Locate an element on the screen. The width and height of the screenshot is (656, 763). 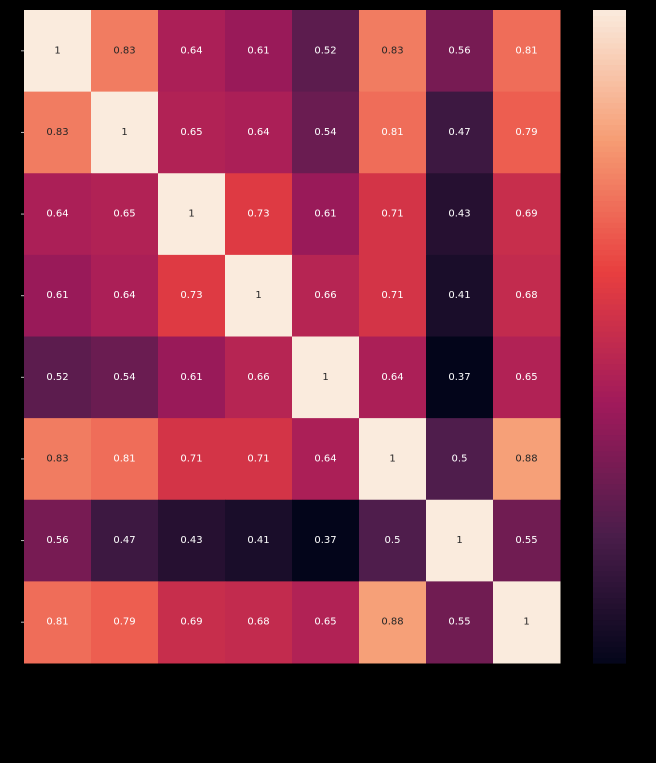
heatmap-cell-r4-c6 is located at coordinates (460, 377).